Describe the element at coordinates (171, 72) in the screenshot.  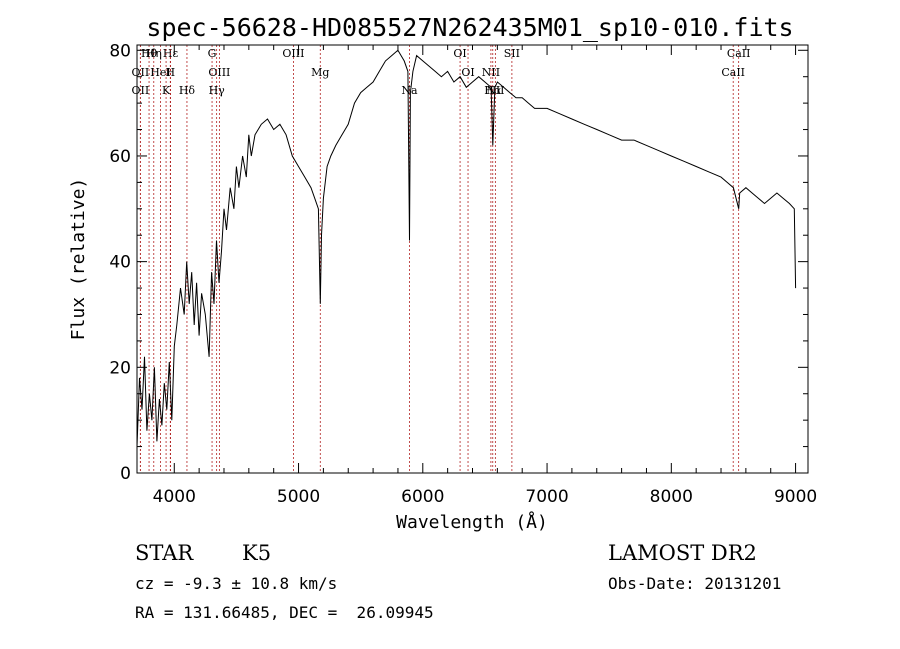
I see `spectral-line-label: H` at that location.